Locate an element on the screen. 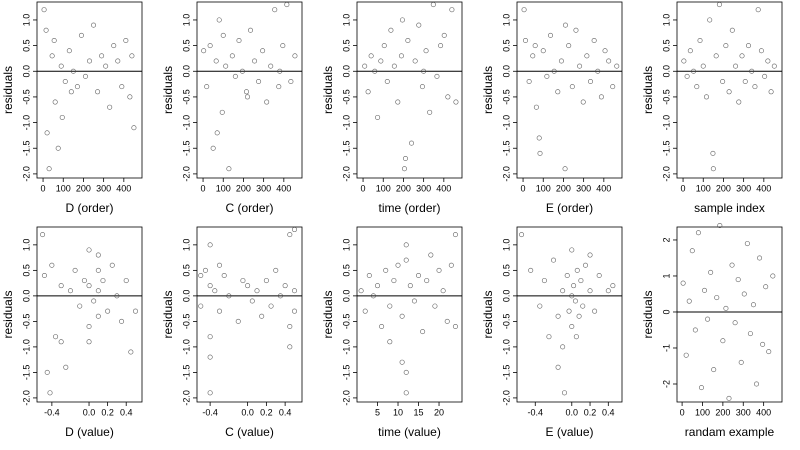 This screenshot has width=800, height=450. x-tick-label: -0.4 is located at coordinates (52, 412).